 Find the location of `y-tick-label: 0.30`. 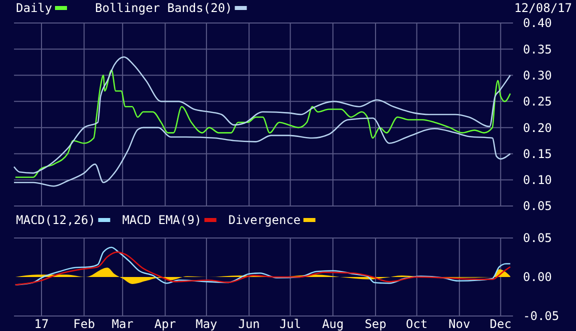

y-tick-label: 0.30 is located at coordinates (537, 75).